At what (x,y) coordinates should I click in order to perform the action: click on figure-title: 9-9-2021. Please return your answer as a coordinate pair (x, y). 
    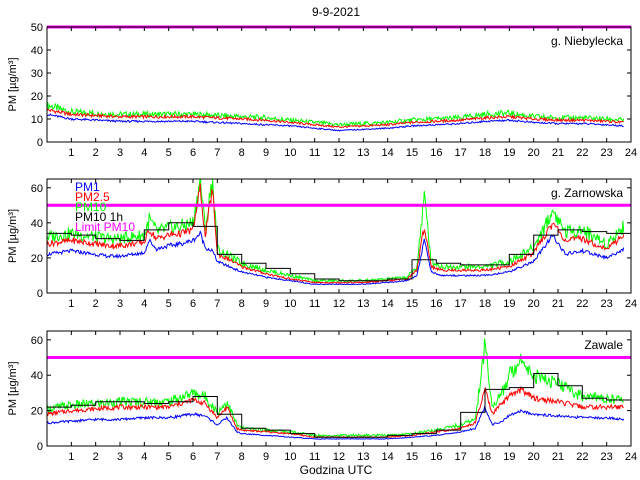
    Looking at the image, I should click on (336, 12).